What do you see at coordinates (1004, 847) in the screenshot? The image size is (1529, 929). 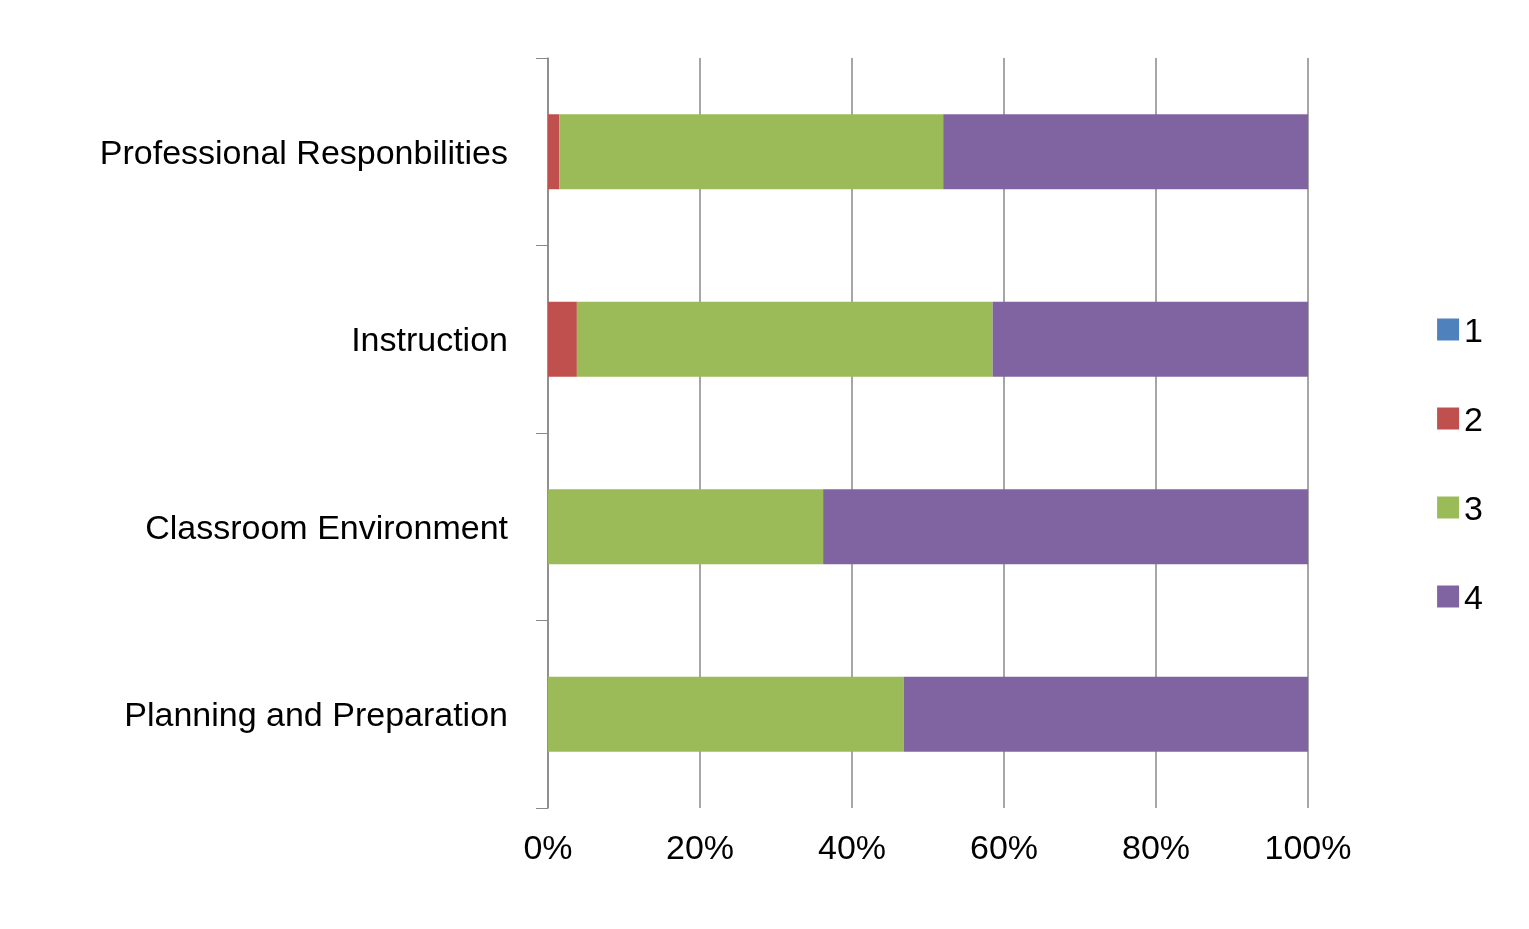 I see `x-tick-label: 60%` at bounding box center [1004, 847].